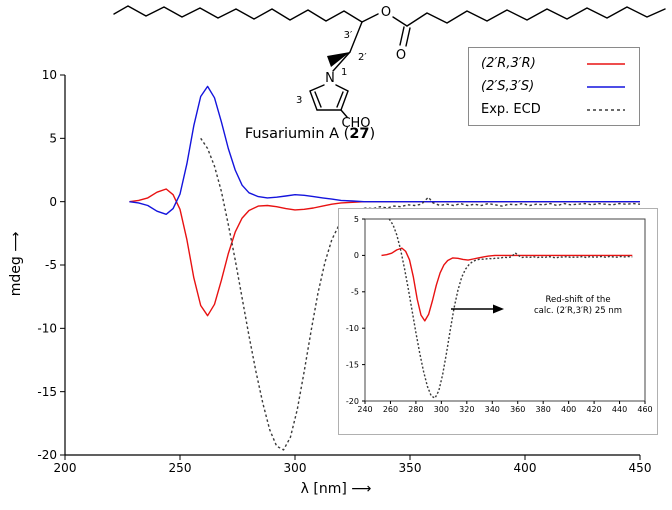  I want to click on bond-c2-cho, so click(344, 113).